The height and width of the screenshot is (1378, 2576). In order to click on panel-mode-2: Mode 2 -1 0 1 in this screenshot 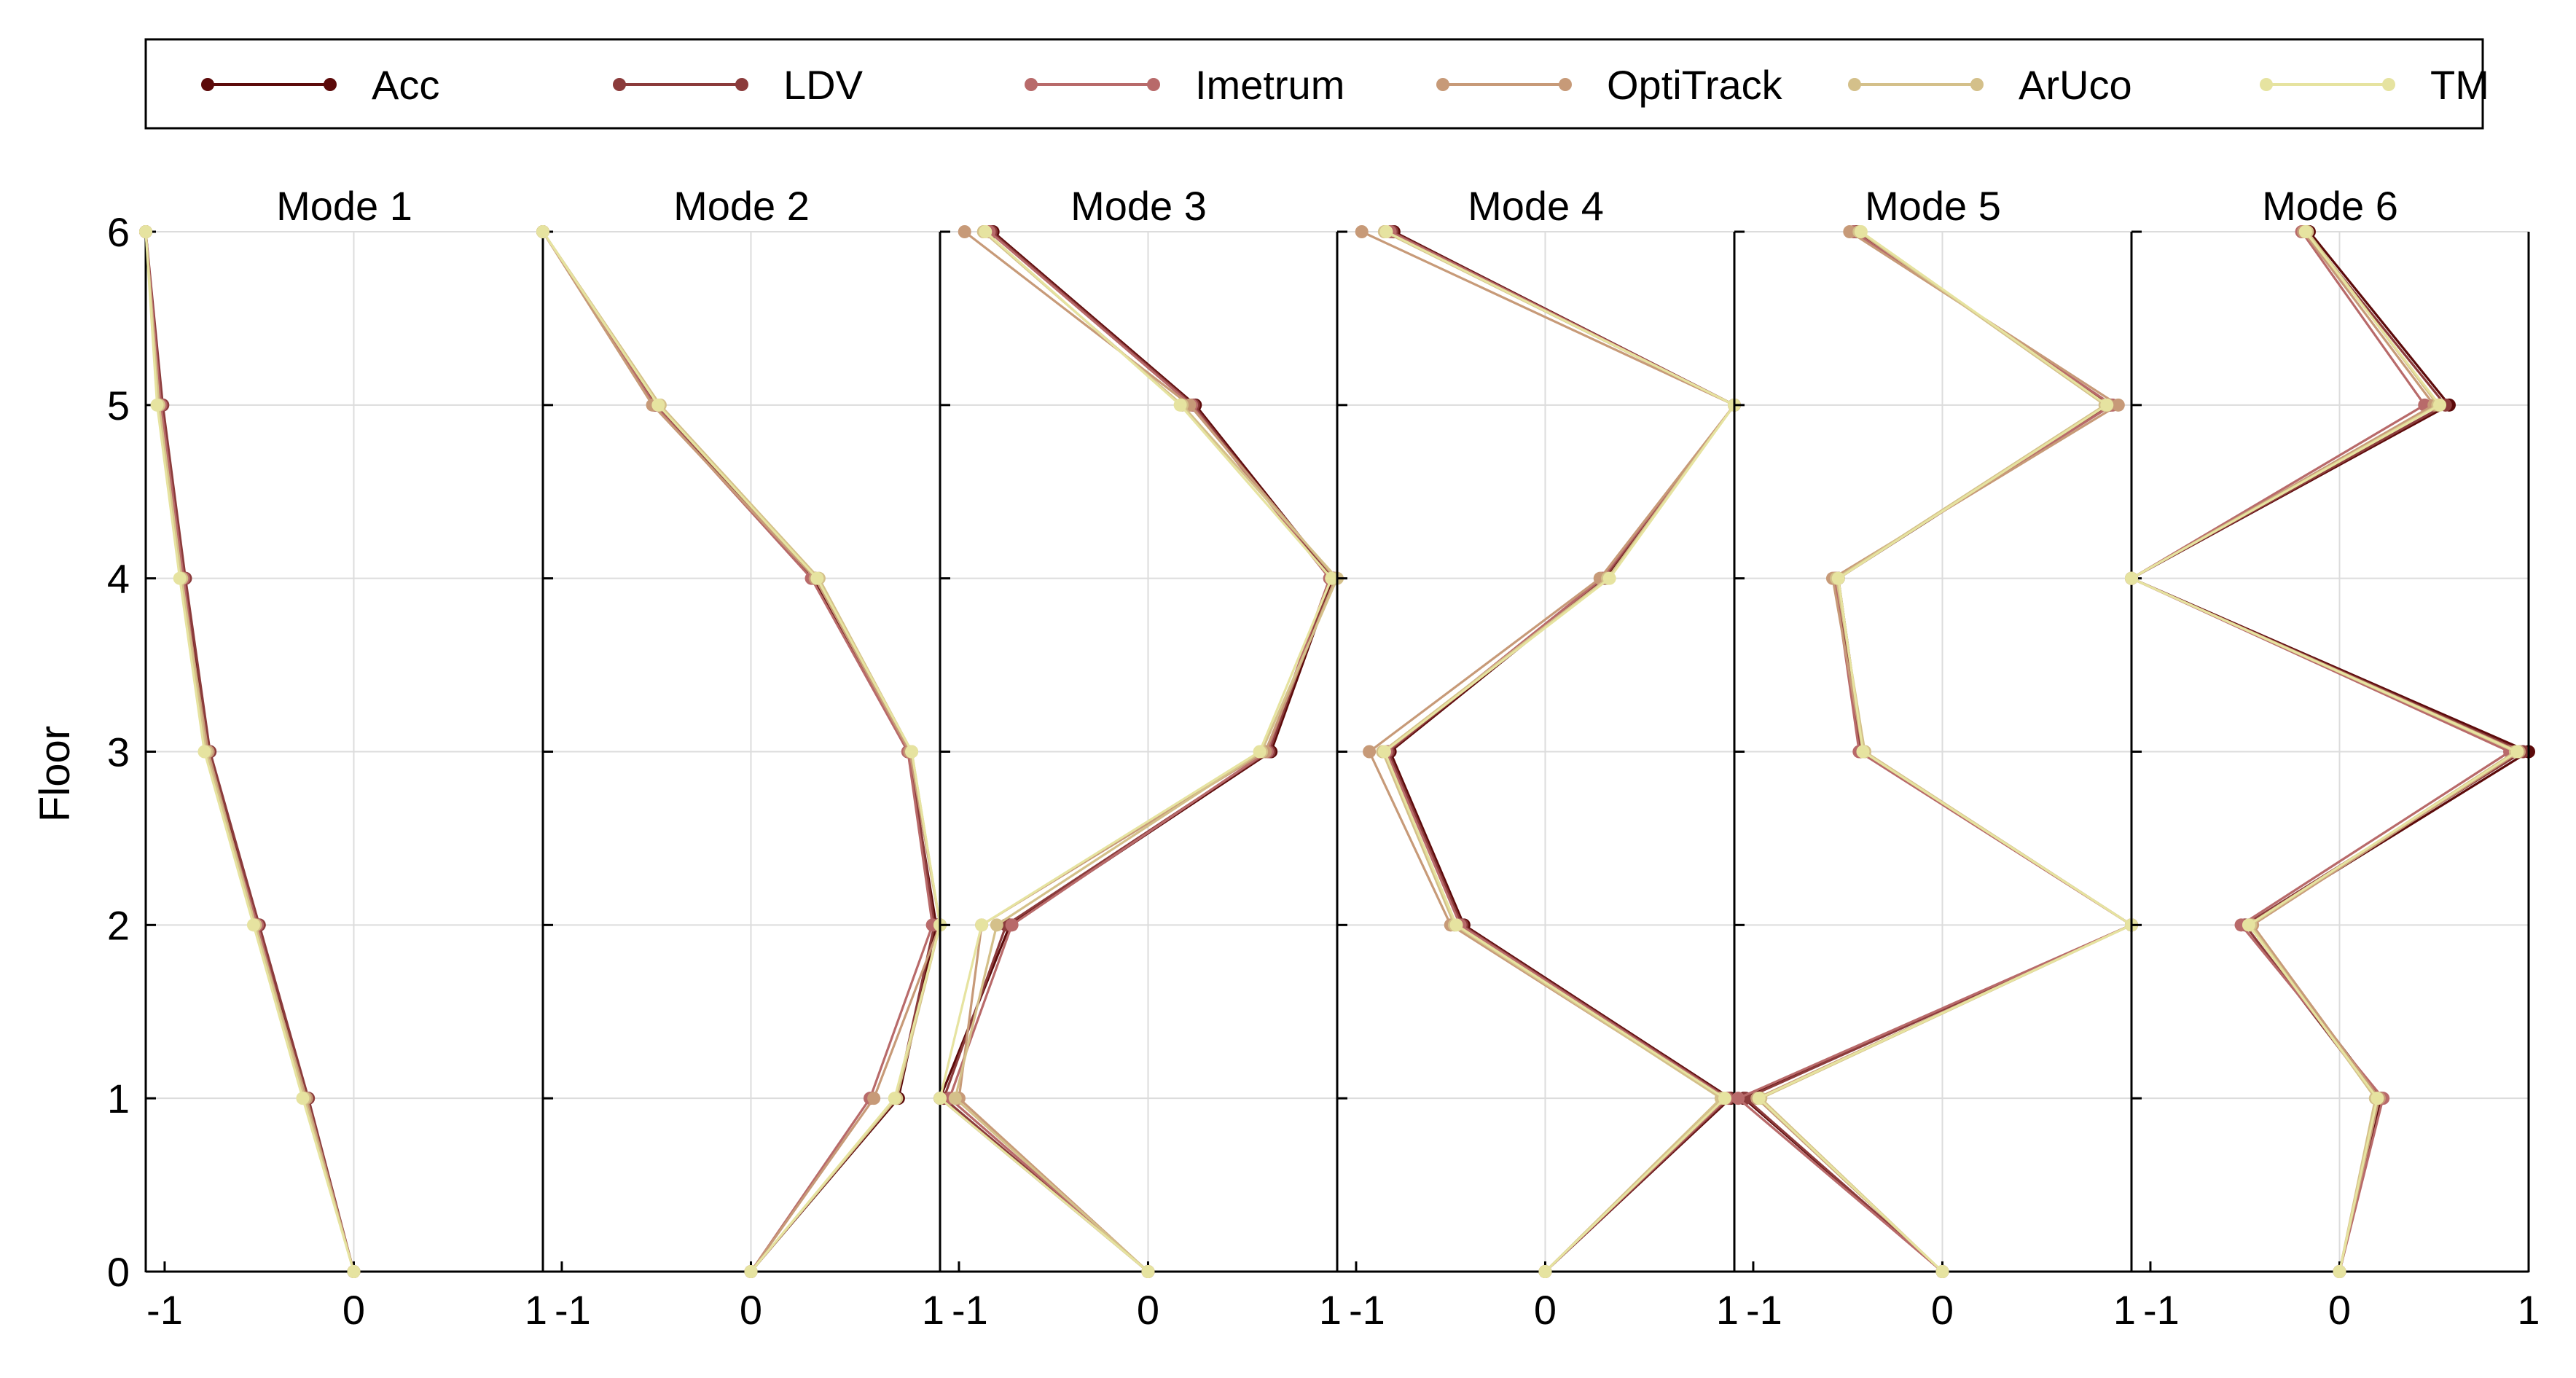, I will do `click(741, 758)`.